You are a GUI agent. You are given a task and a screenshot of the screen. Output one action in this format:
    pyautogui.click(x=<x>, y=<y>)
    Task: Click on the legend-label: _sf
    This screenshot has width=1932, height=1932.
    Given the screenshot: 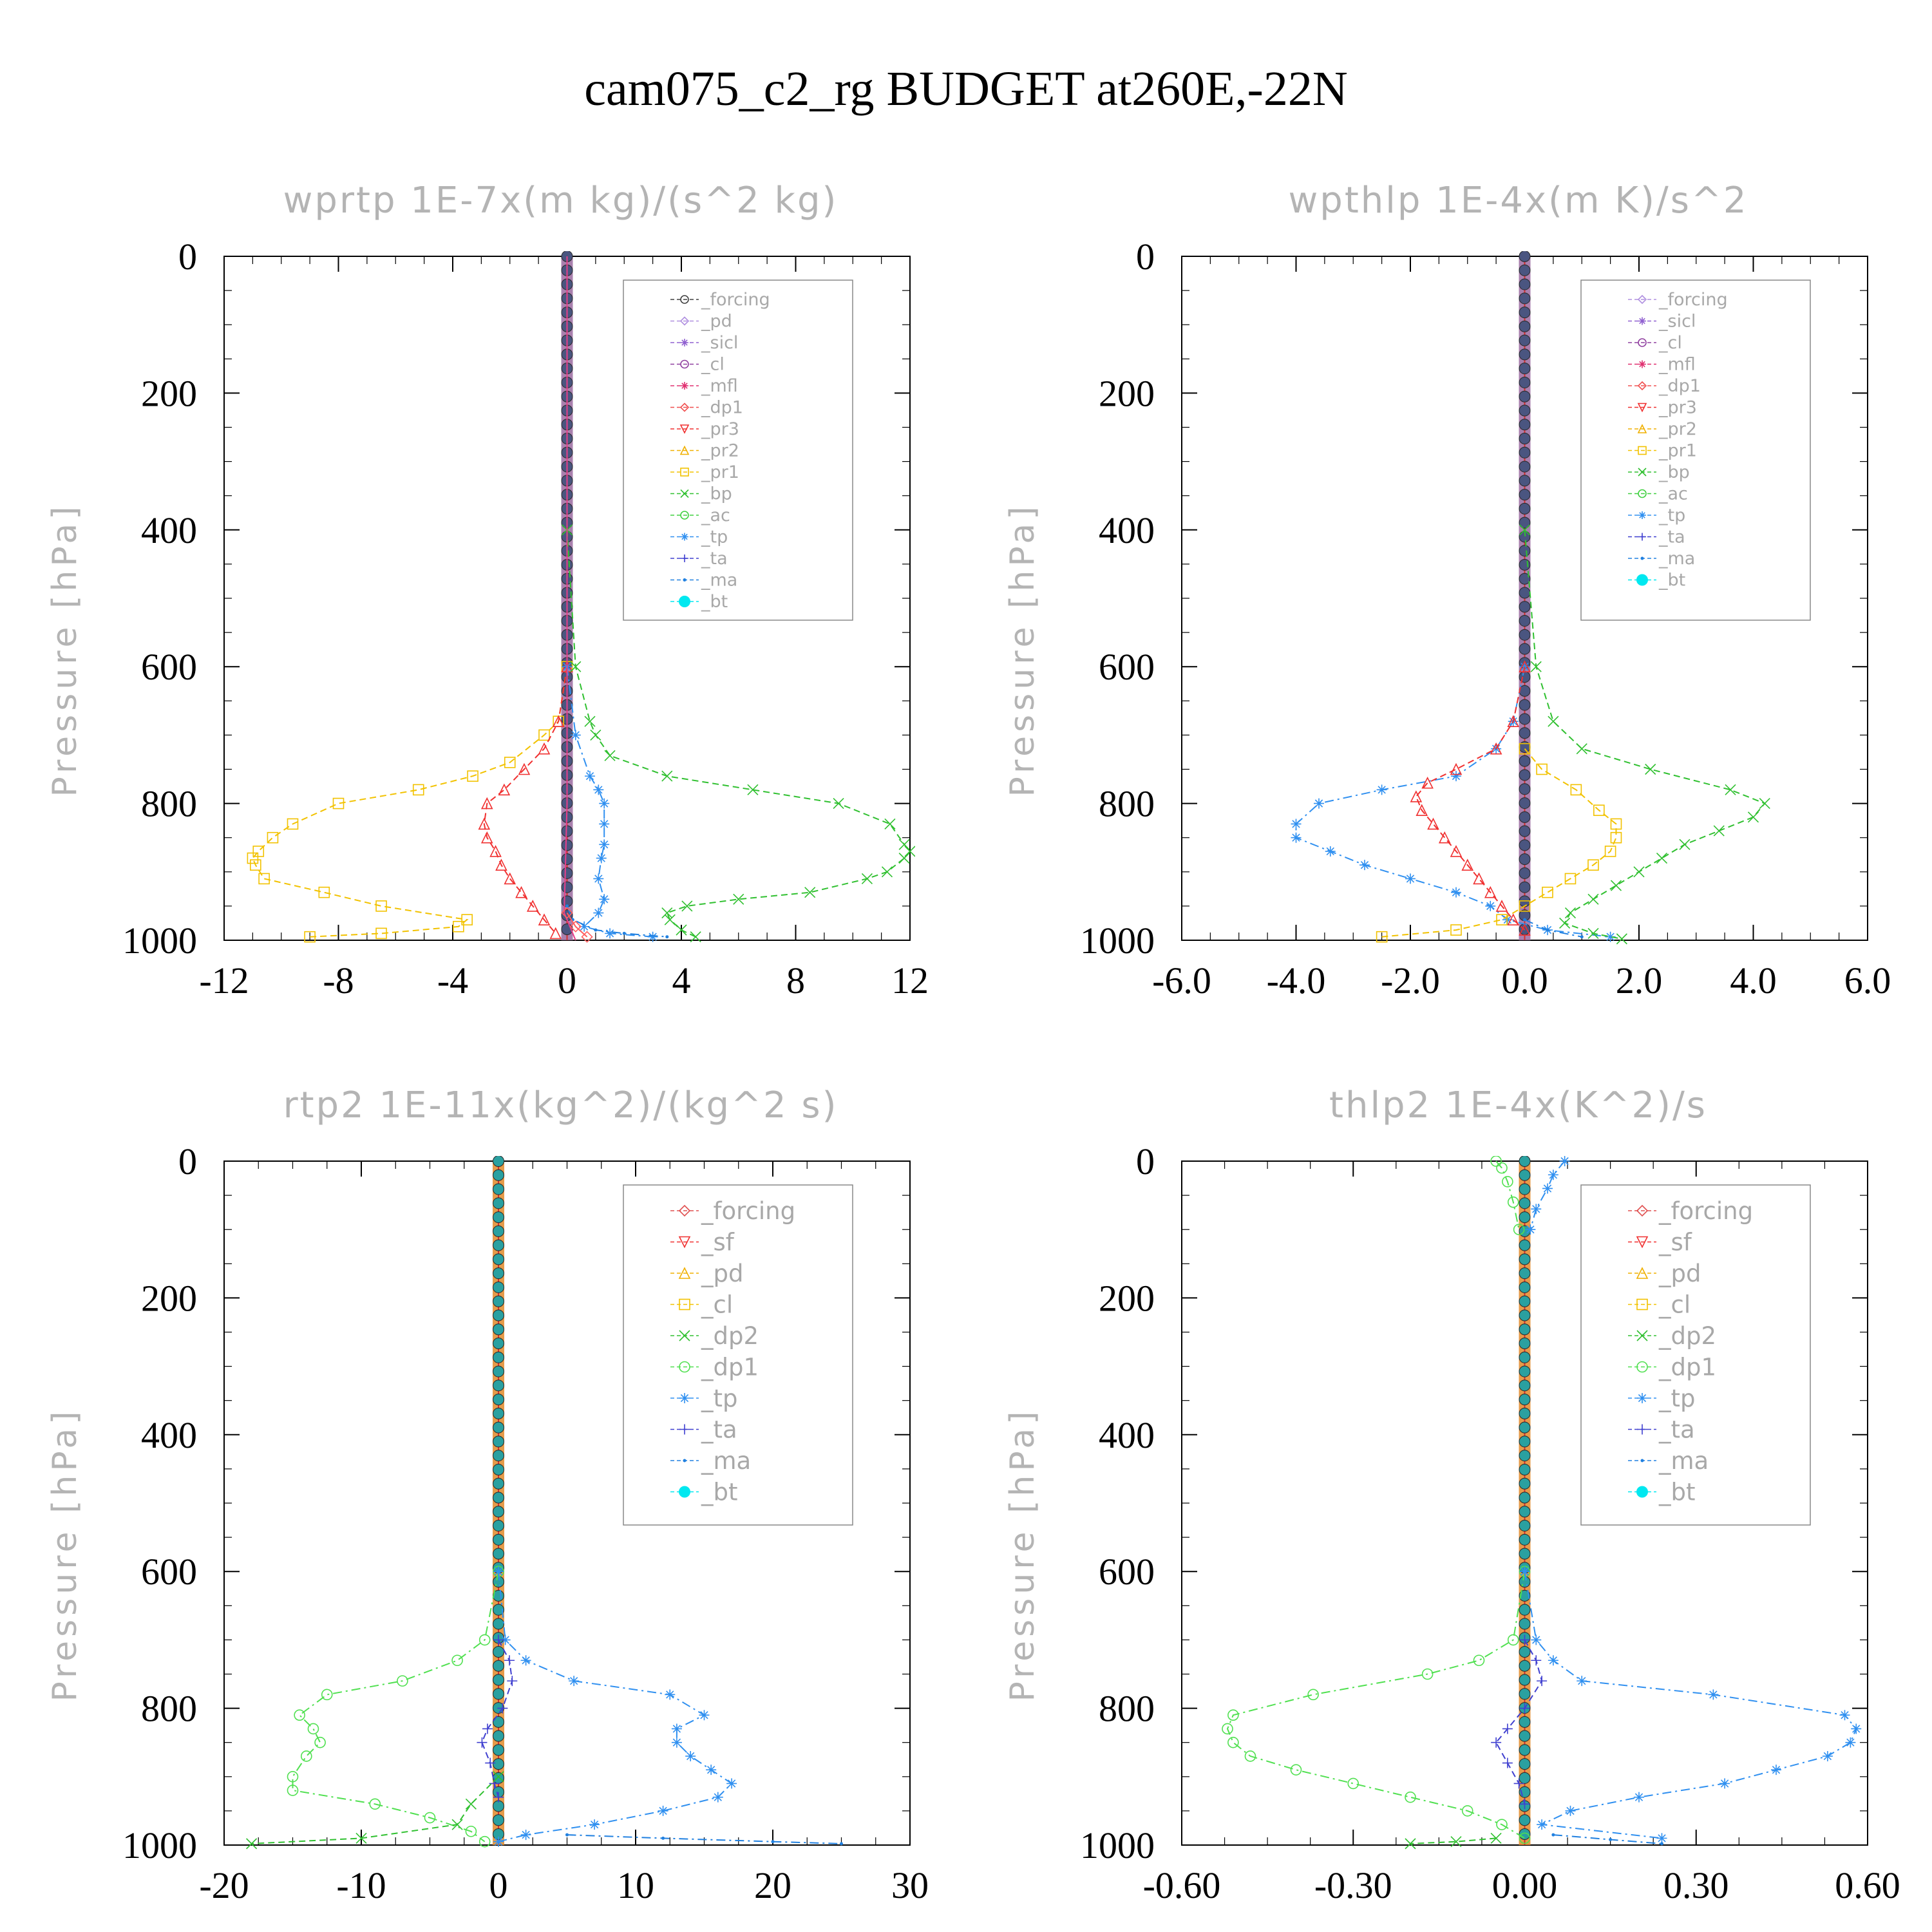 What is the action you would take?
    pyautogui.click(x=1675, y=1242)
    